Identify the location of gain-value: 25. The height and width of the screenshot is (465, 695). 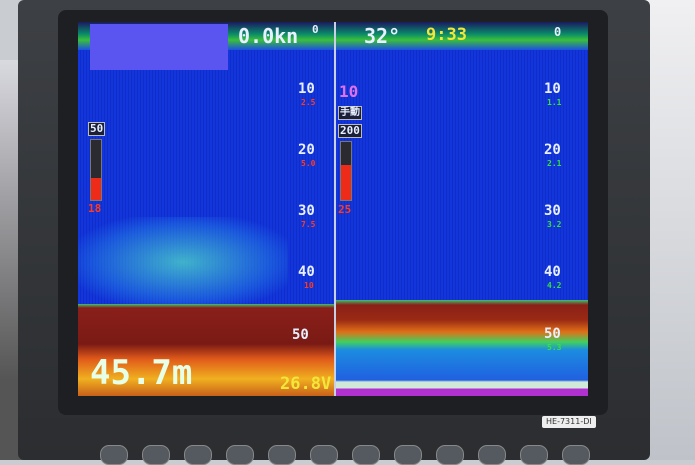
(345, 209).